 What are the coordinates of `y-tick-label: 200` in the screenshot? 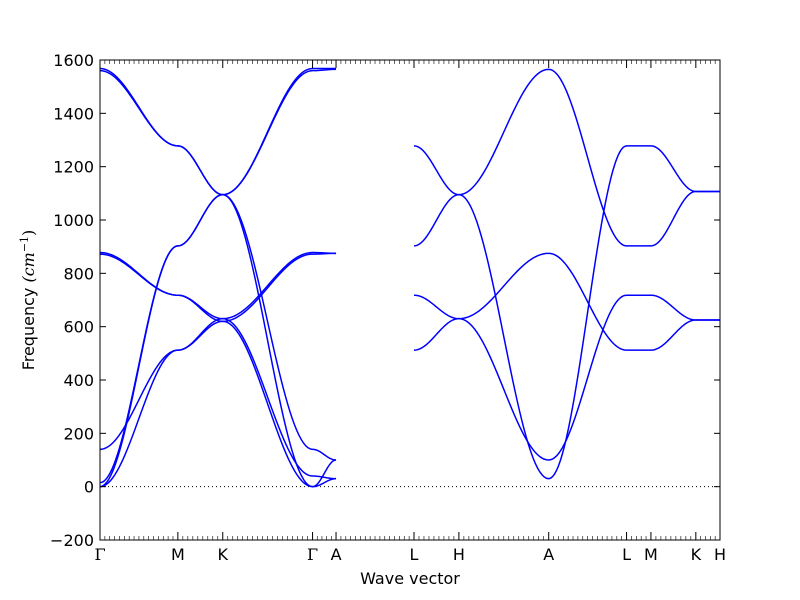 It's located at (78, 433).